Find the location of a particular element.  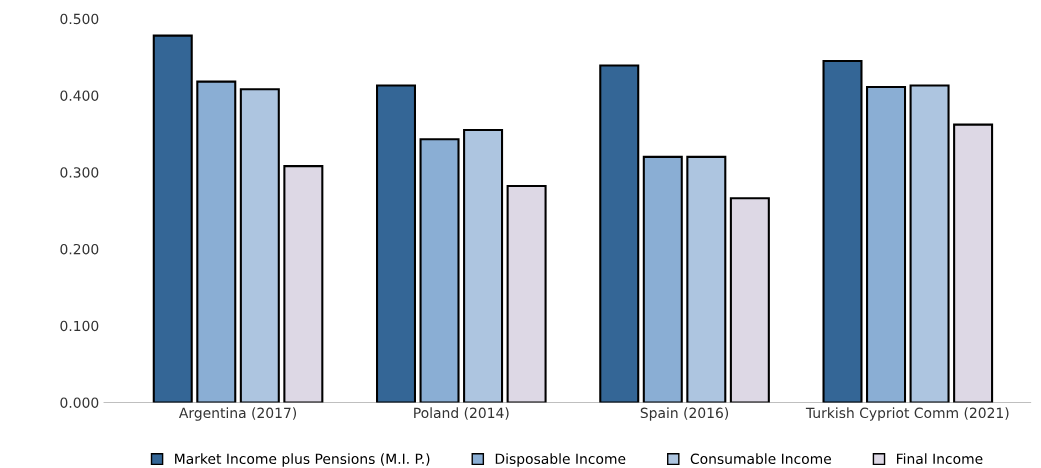

legend-label: Consumable Income is located at coordinates (761, 459).